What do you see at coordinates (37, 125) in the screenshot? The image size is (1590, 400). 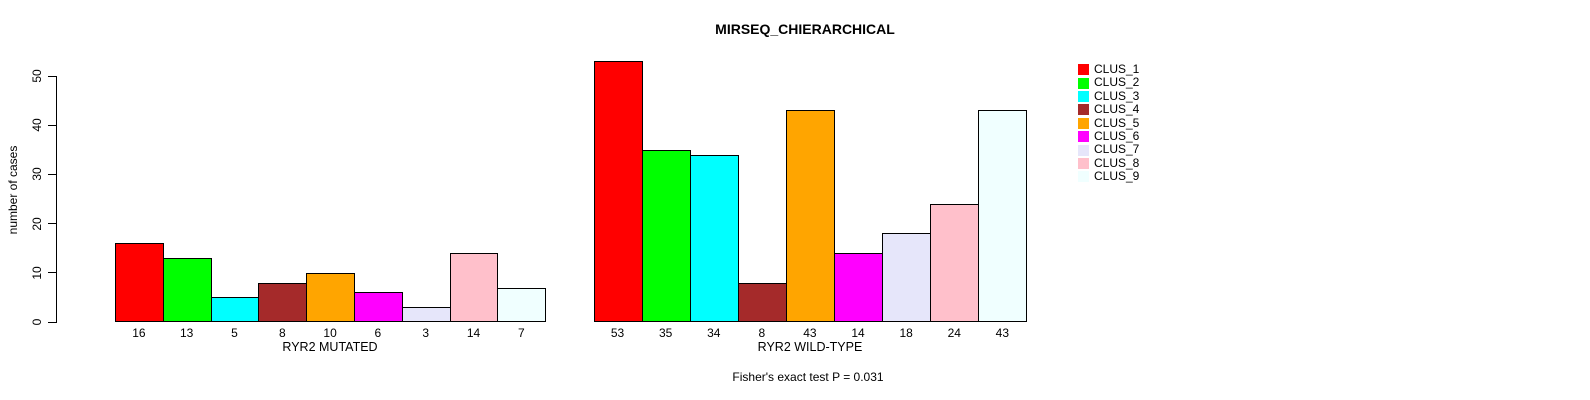 I see `y-tick-label: 40` at bounding box center [37, 125].